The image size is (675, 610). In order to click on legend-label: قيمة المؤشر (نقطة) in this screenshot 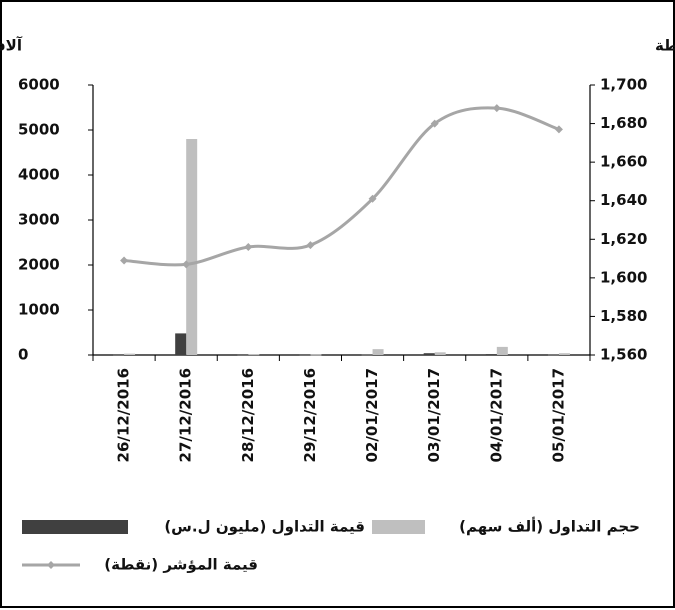, I will do `click(181, 565)`.